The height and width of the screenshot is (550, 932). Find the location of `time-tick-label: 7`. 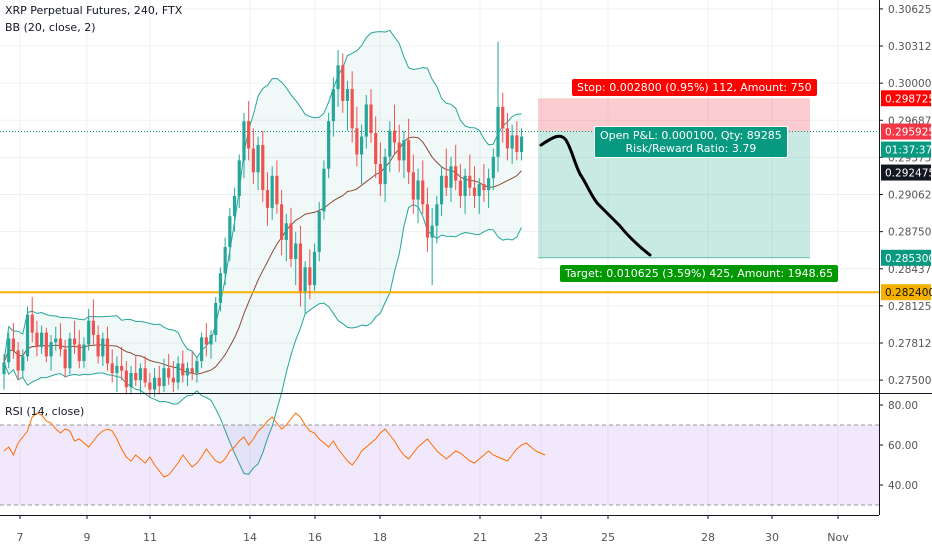

time-tick-label: 7 is located at coordinates (20, 537).